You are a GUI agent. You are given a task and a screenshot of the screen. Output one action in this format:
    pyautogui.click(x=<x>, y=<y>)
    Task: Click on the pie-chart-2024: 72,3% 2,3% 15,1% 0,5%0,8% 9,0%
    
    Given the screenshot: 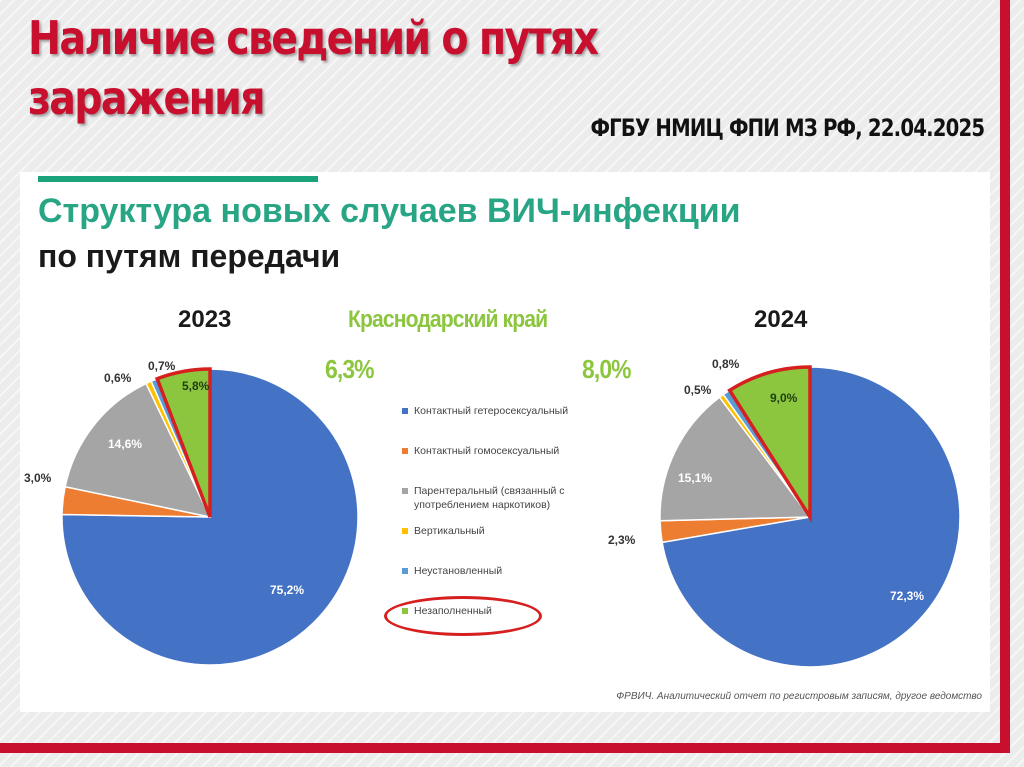 What is the action you would take?
    pyautogui.click(x=784, y=512)
    